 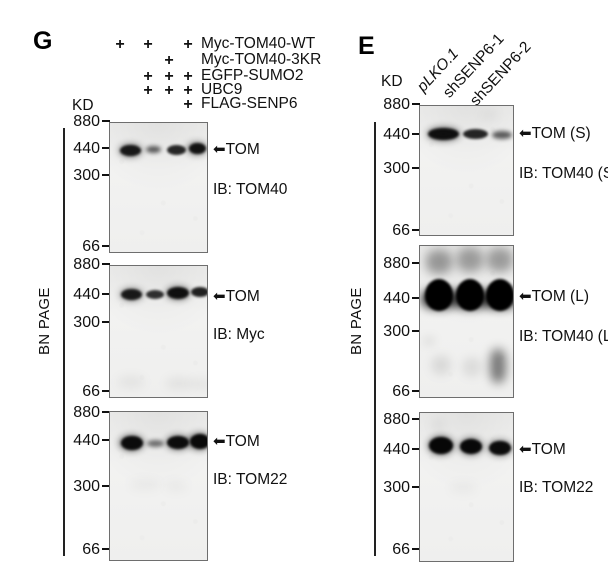 I want to click on blot-image-e-tom22, so click(x=466, y=487).